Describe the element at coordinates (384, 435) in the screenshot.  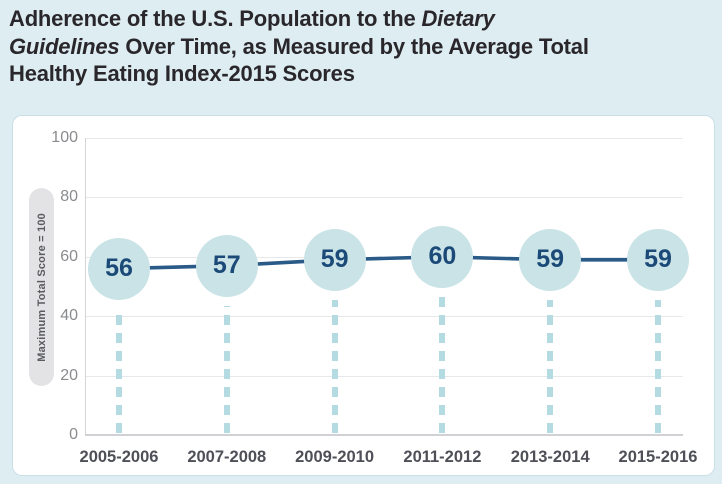
I see `x-axis-line` at that location.